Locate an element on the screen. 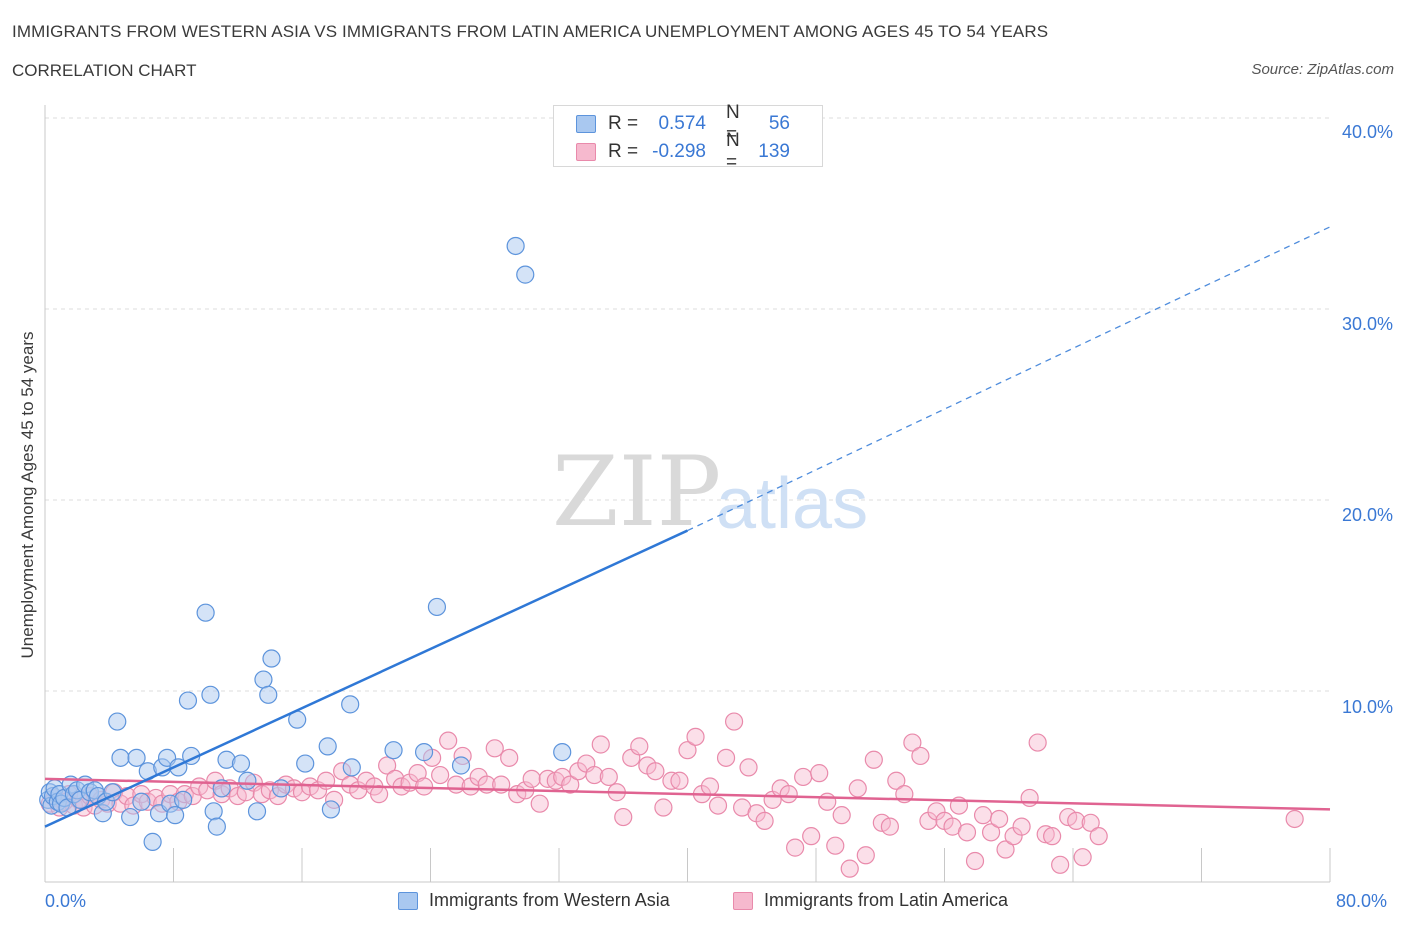 The height and width of the screenshot is (930, 1406). legend-n-value: 56 is located at coordinates (779, 123).